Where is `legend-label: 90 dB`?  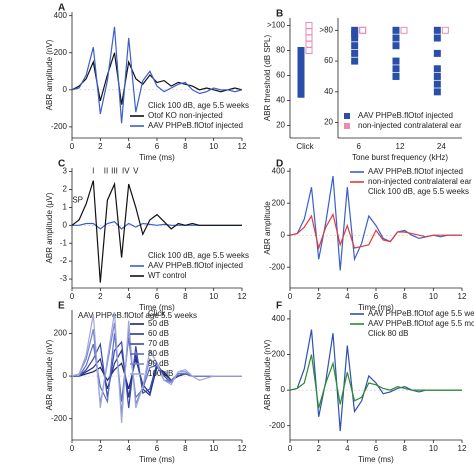
legend-label: 90 dB is located at coordinates (158, 363).